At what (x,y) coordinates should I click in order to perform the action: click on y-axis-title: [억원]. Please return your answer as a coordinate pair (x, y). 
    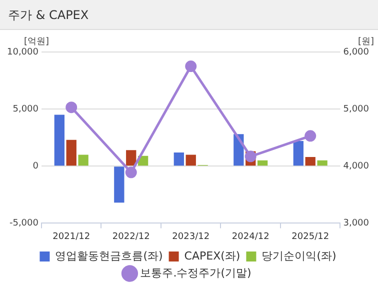
    Looking at the image, I should click on (37, 41).